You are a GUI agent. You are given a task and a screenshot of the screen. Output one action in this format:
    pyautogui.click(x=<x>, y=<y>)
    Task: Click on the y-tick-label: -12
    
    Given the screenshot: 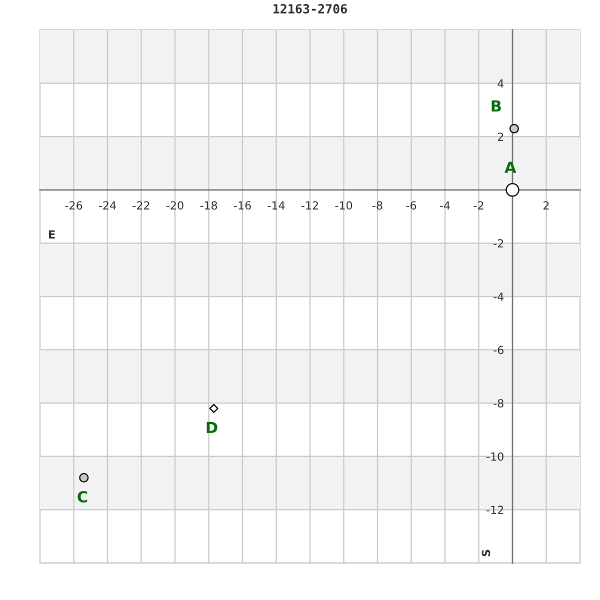 What is the action you would take?
    pyautogui.click(x=495, y=510)
    